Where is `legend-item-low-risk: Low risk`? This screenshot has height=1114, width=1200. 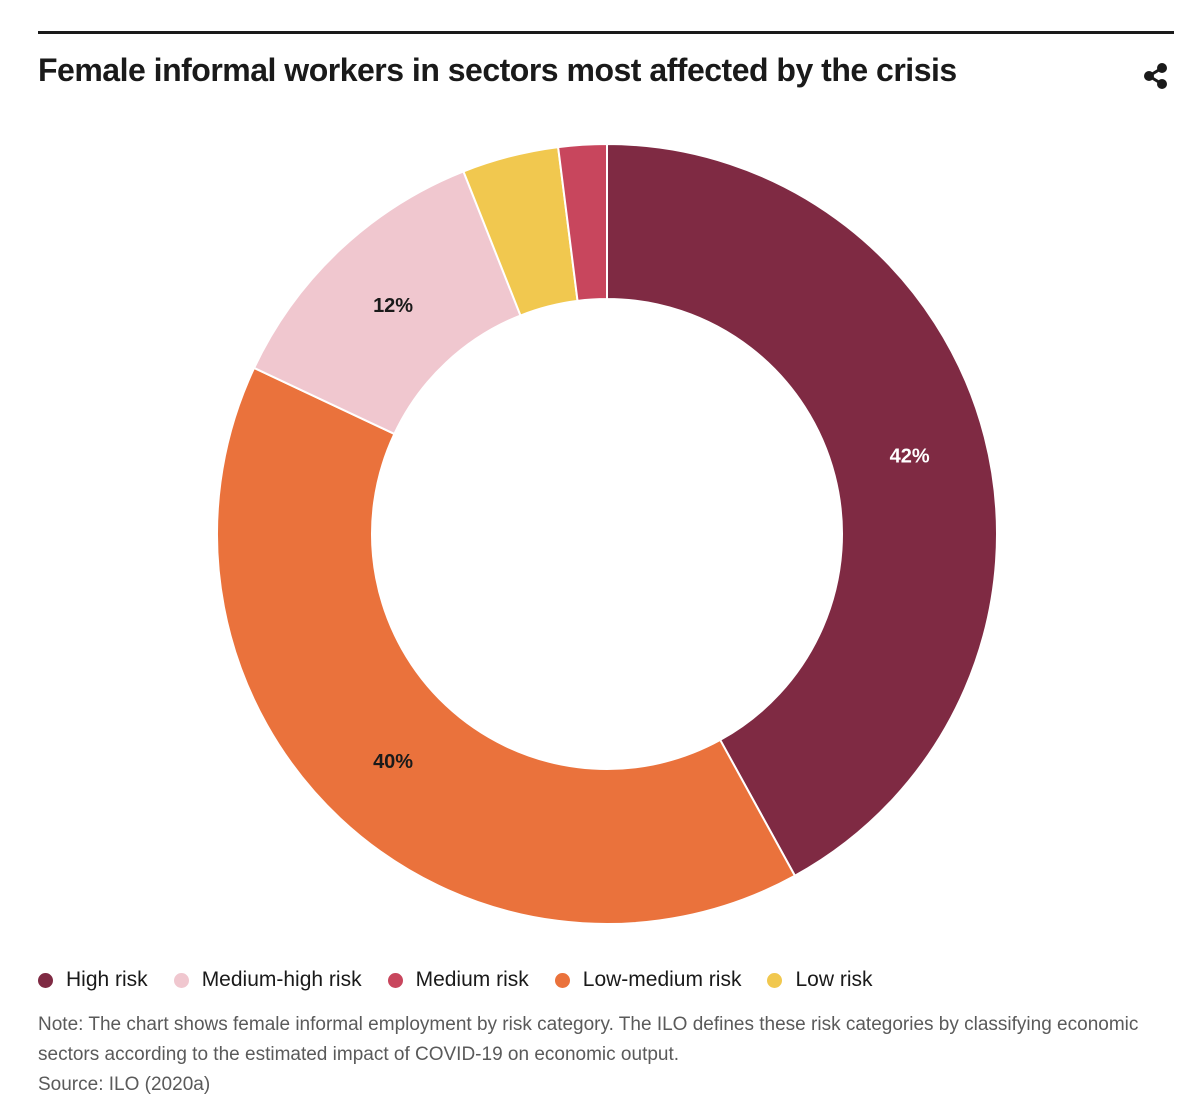
legend-item-low-risk: Low risk is located at coordinates (820, 980).